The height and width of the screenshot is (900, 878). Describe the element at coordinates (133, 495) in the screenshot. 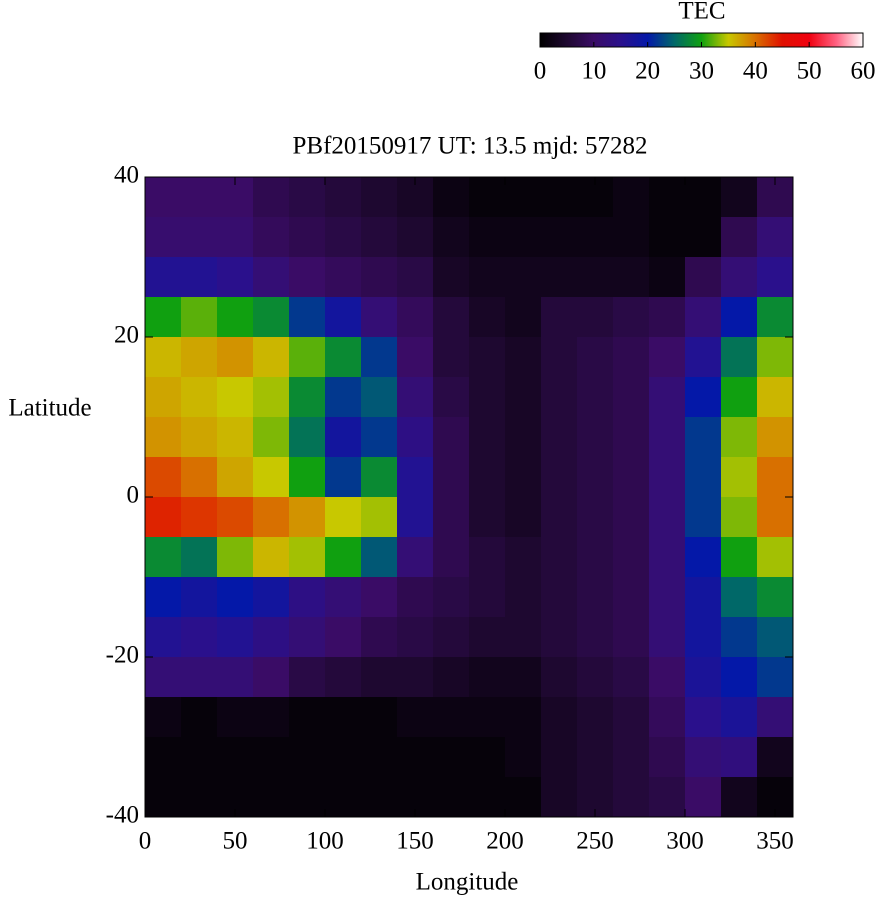

I see `y-tick-label: 0` at that location.